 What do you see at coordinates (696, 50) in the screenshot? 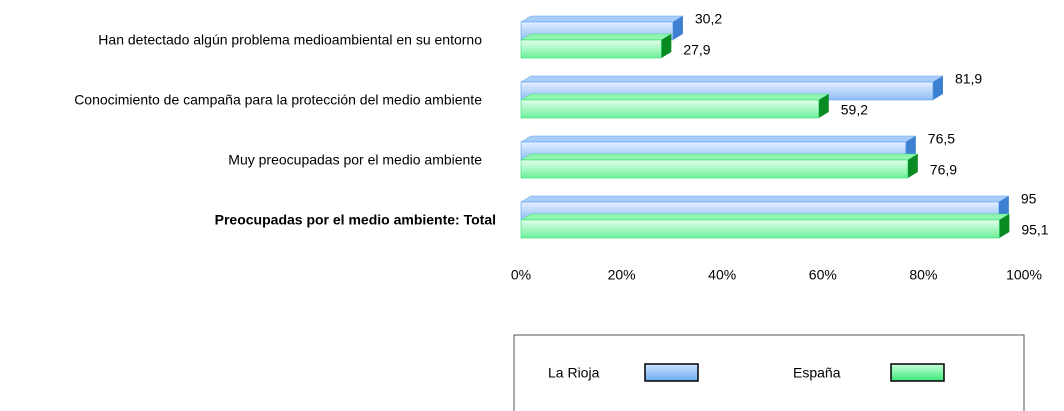
I see `value-label: 27,9` at bounding box center [696, 50].